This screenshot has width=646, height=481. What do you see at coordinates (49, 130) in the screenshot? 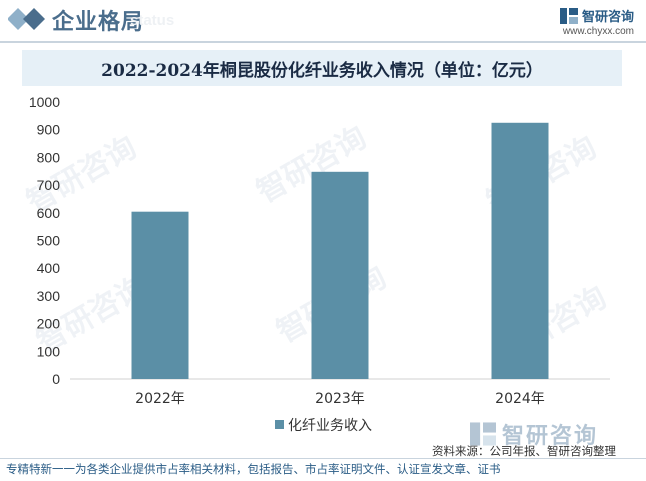
I see `y-tick-label: 900` at bounding box center [49, 130].